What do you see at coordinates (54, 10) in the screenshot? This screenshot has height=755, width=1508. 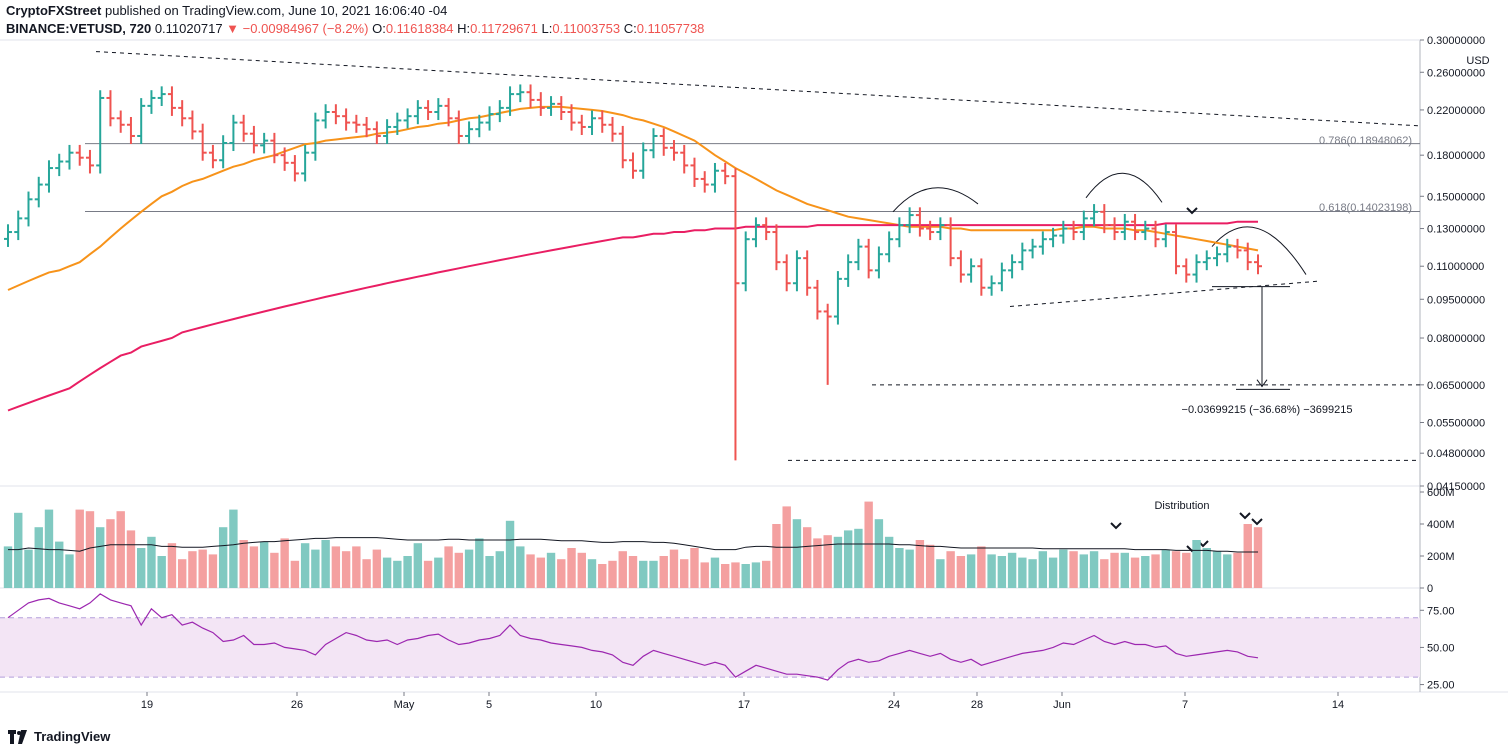 I see `publisher-name: CryptoFXStreet` at bounding box center [54, 10].